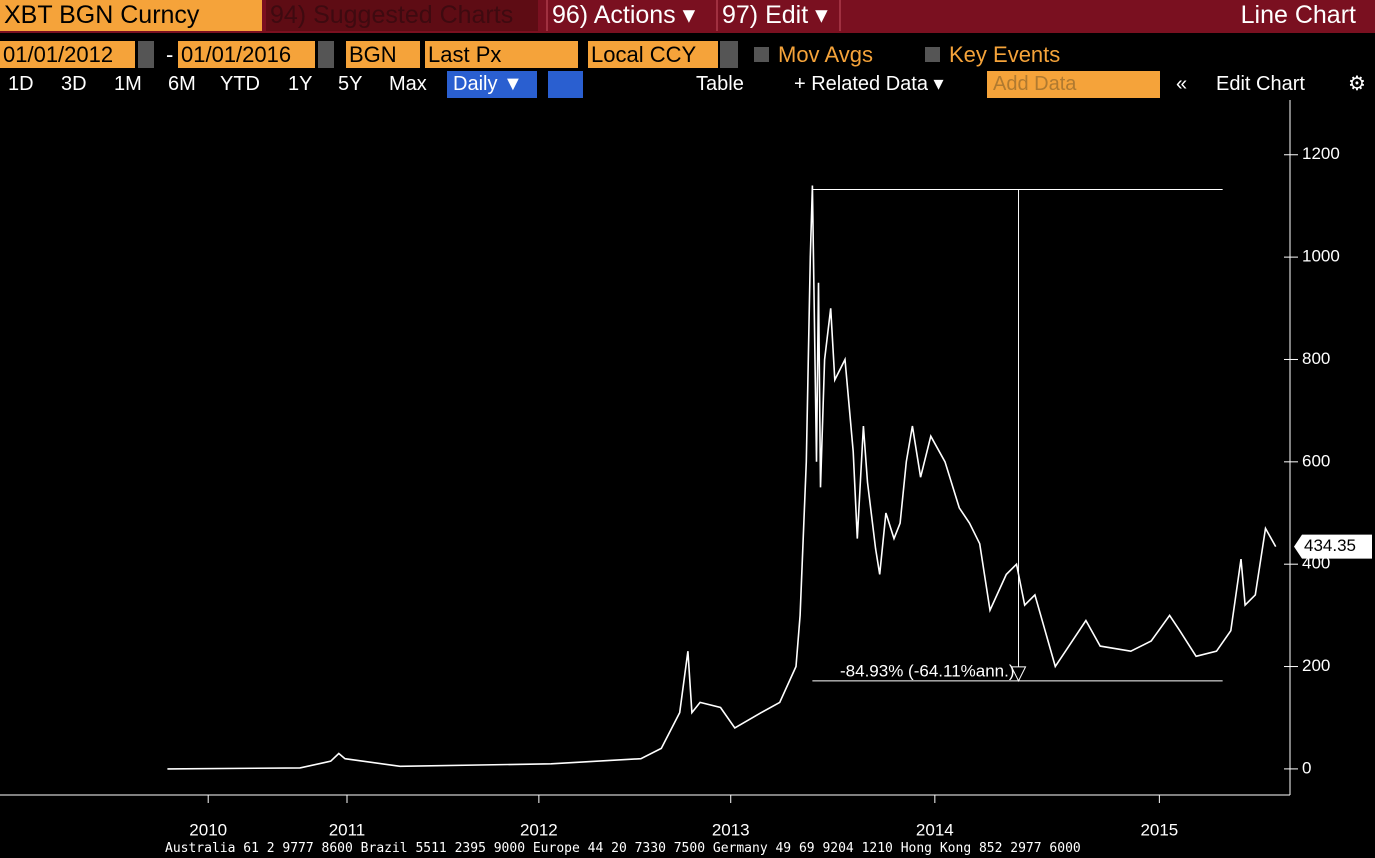  What do you see at coordinates (1159, 829) in the screenshot?
I see `x-tick-label: 2015` at bounding box center [1159, 829].